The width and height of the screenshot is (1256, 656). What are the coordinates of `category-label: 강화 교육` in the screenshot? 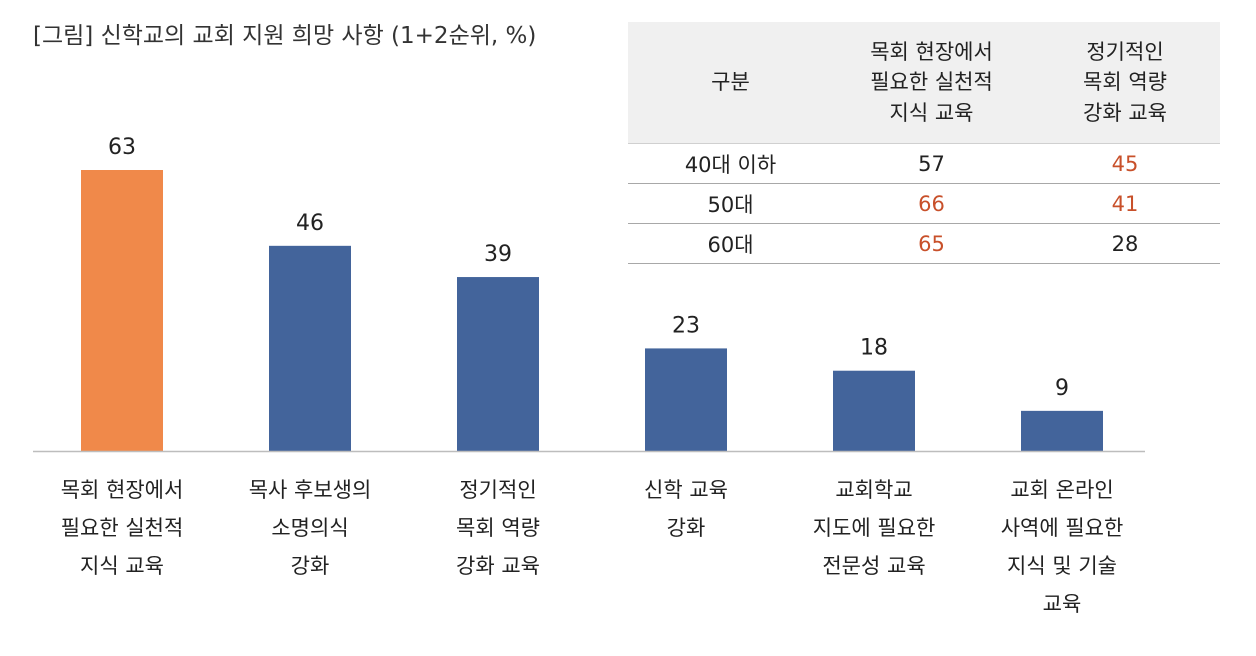 It's located at (498, 566).